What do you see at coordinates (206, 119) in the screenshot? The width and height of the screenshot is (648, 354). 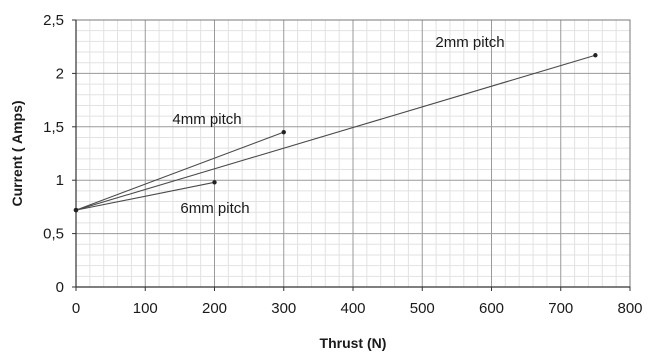 I see `series-label: 4mm pitch` at bounding box center [206, 119].